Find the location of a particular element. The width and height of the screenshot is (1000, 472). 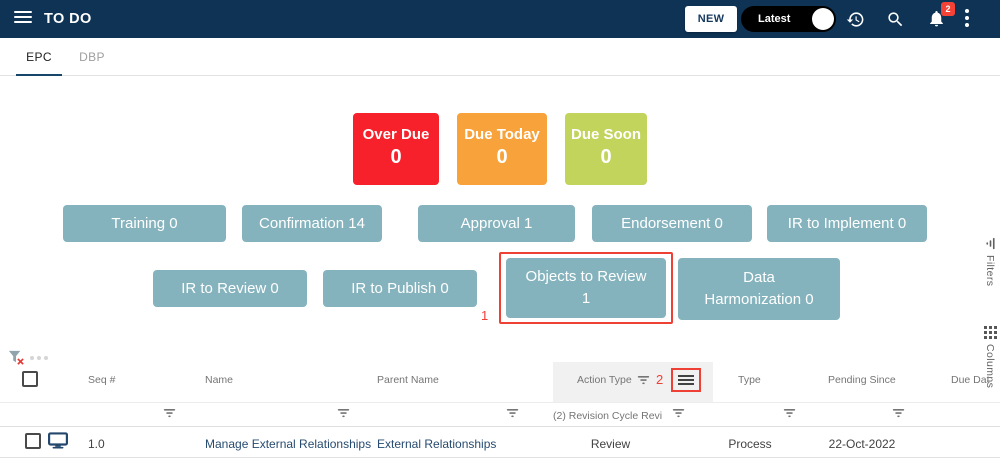

more-options-icon is located at coordinates (967, 19).